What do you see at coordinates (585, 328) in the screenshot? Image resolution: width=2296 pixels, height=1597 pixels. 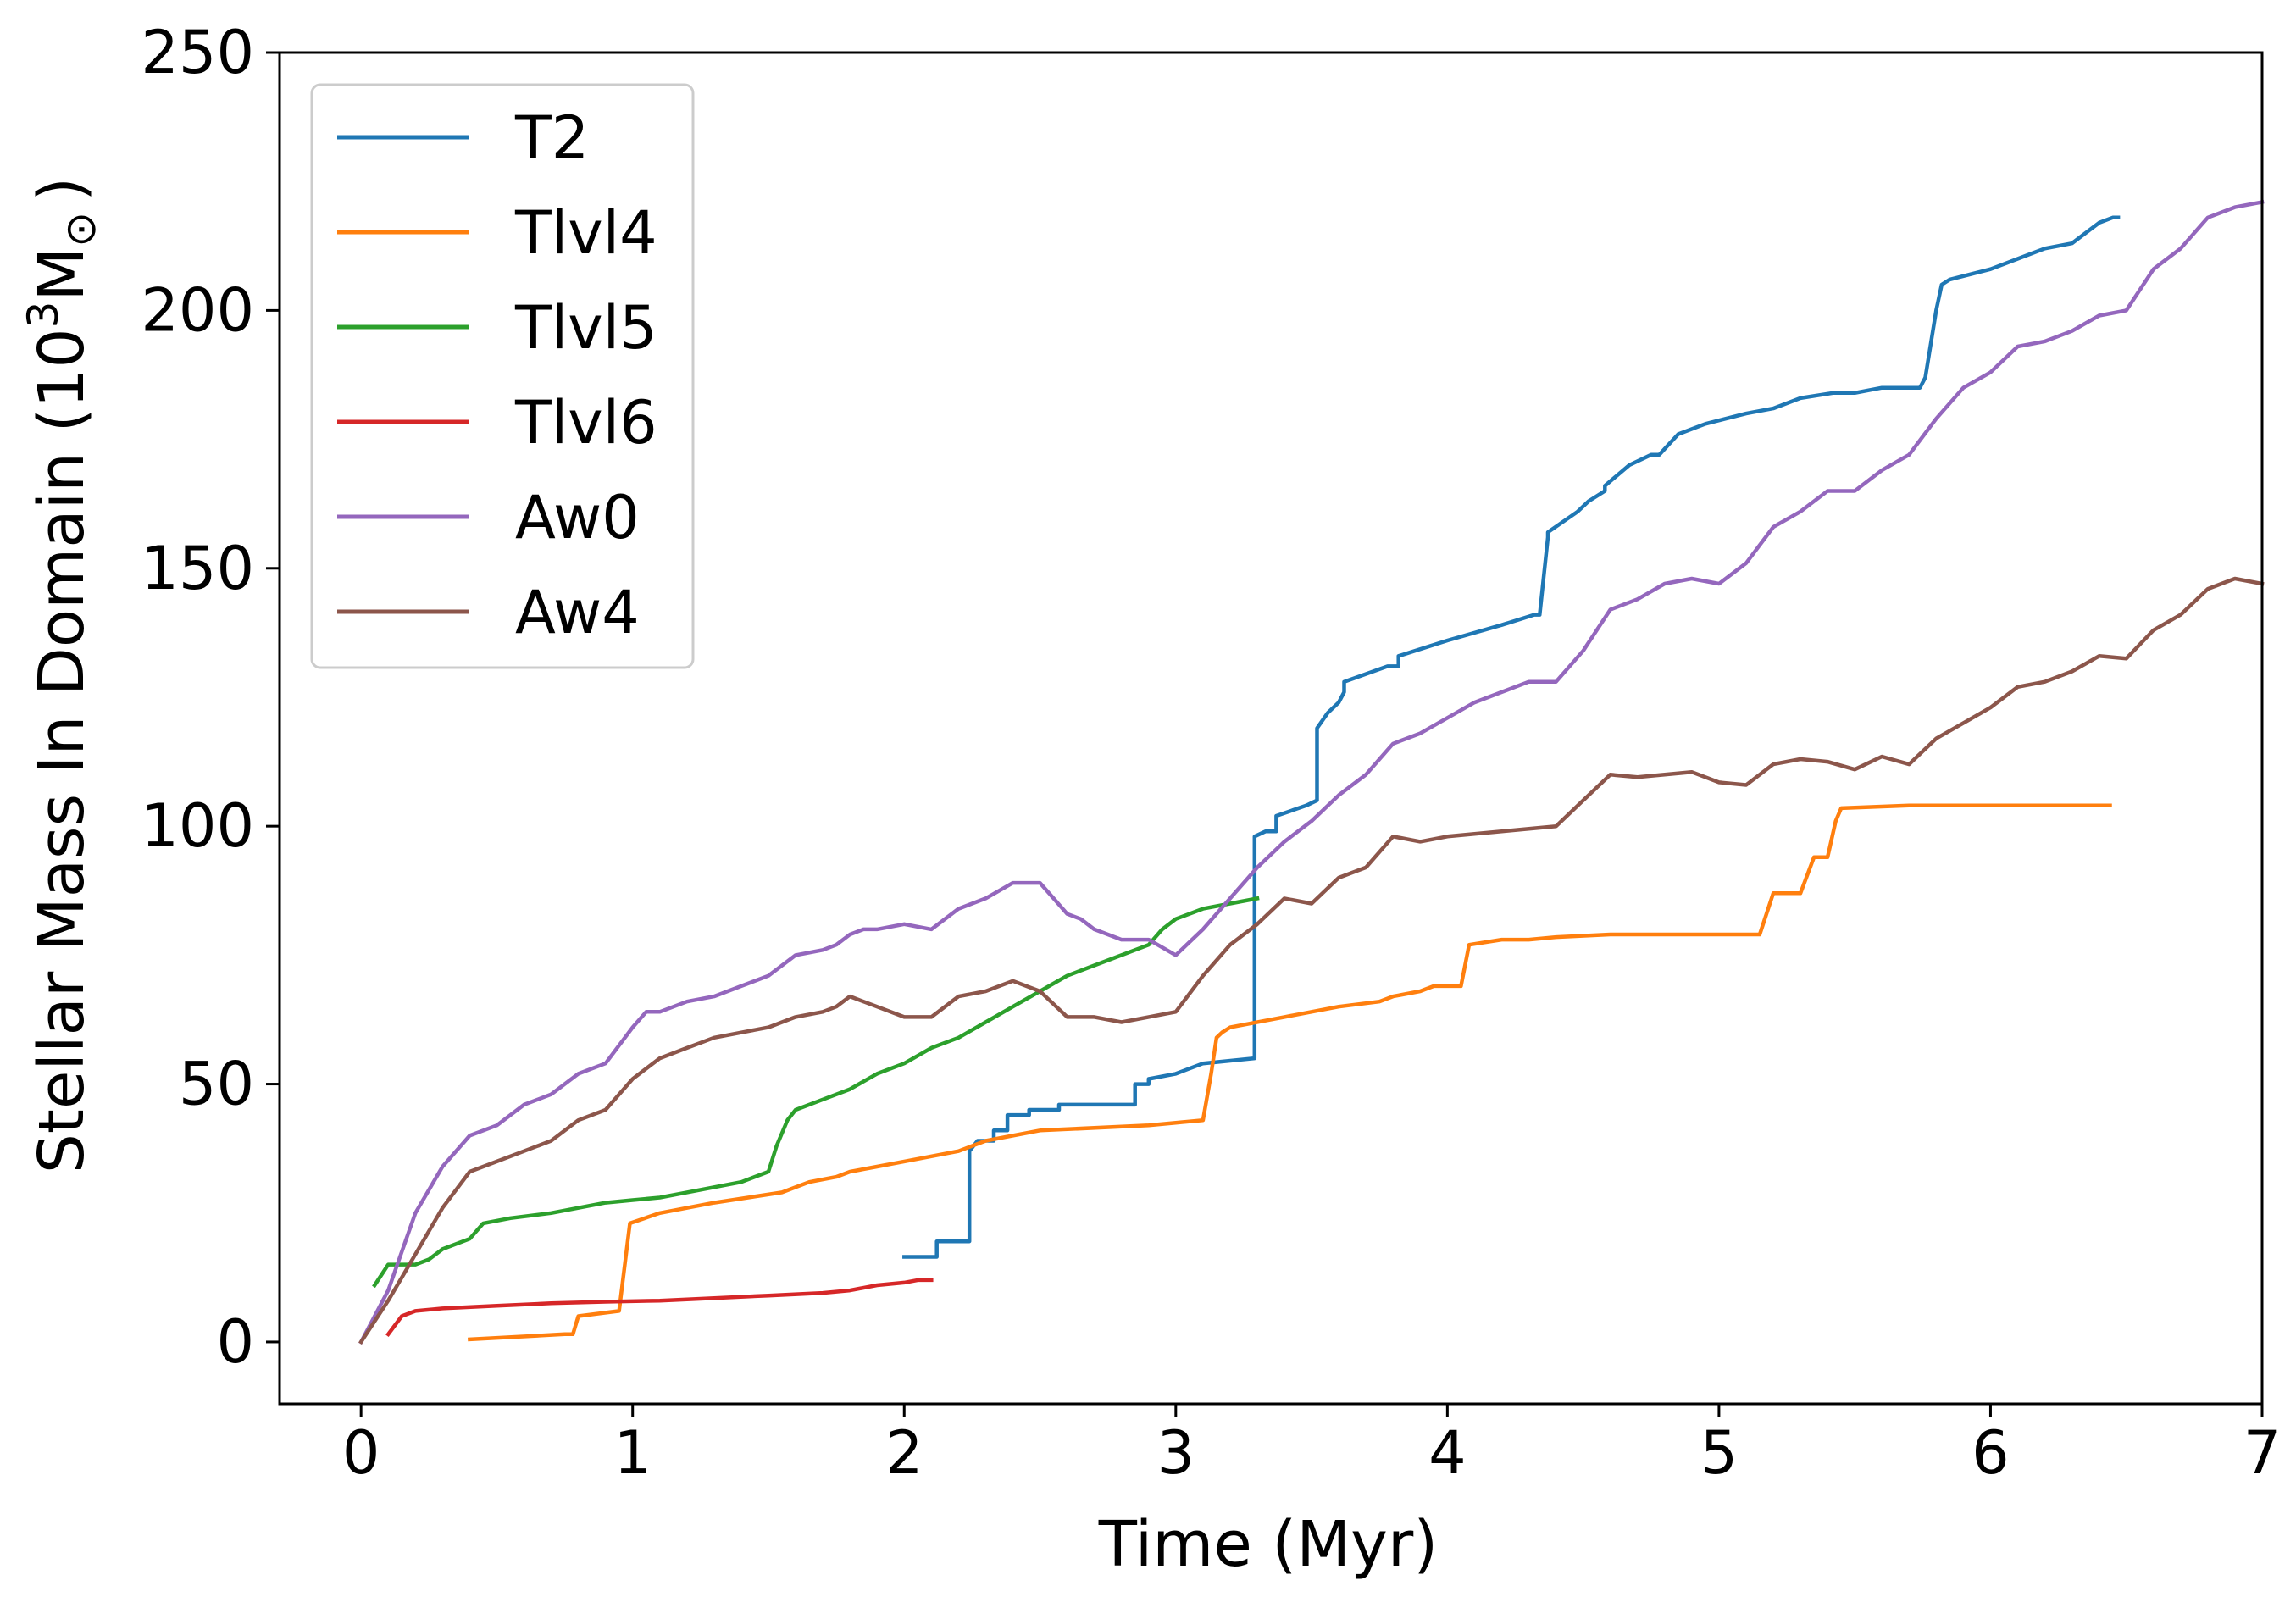 I see `legend-label: Tlvl5` at bounding box center [585, 328].